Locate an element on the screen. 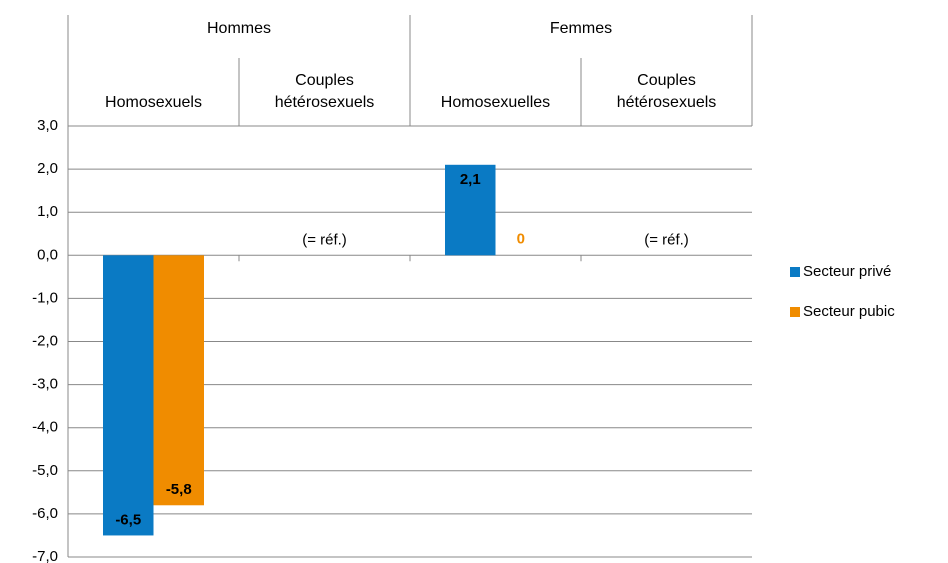 This screenshot has width=948, height=563. group-label: Femmes is located at coordinates (581, 28).